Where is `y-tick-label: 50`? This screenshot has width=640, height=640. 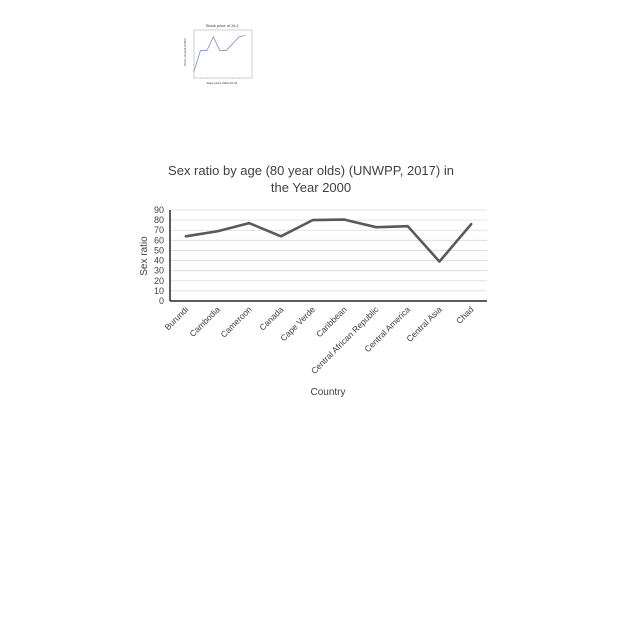
y-tick-label: 50 is located at coordinates (159, 250).